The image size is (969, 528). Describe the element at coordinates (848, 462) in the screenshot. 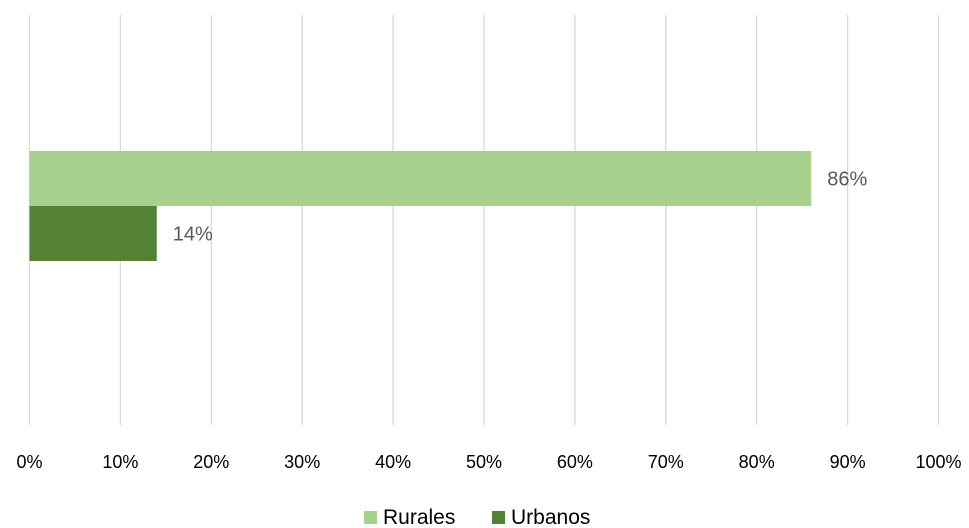

I see `x-tick-label: 90%` at that location.